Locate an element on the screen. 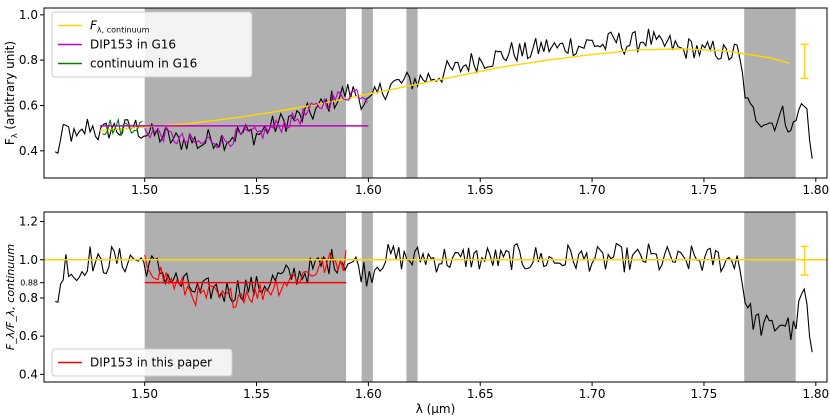  legend-label: DIP153 in G16 is located at coordinates (133, 45).